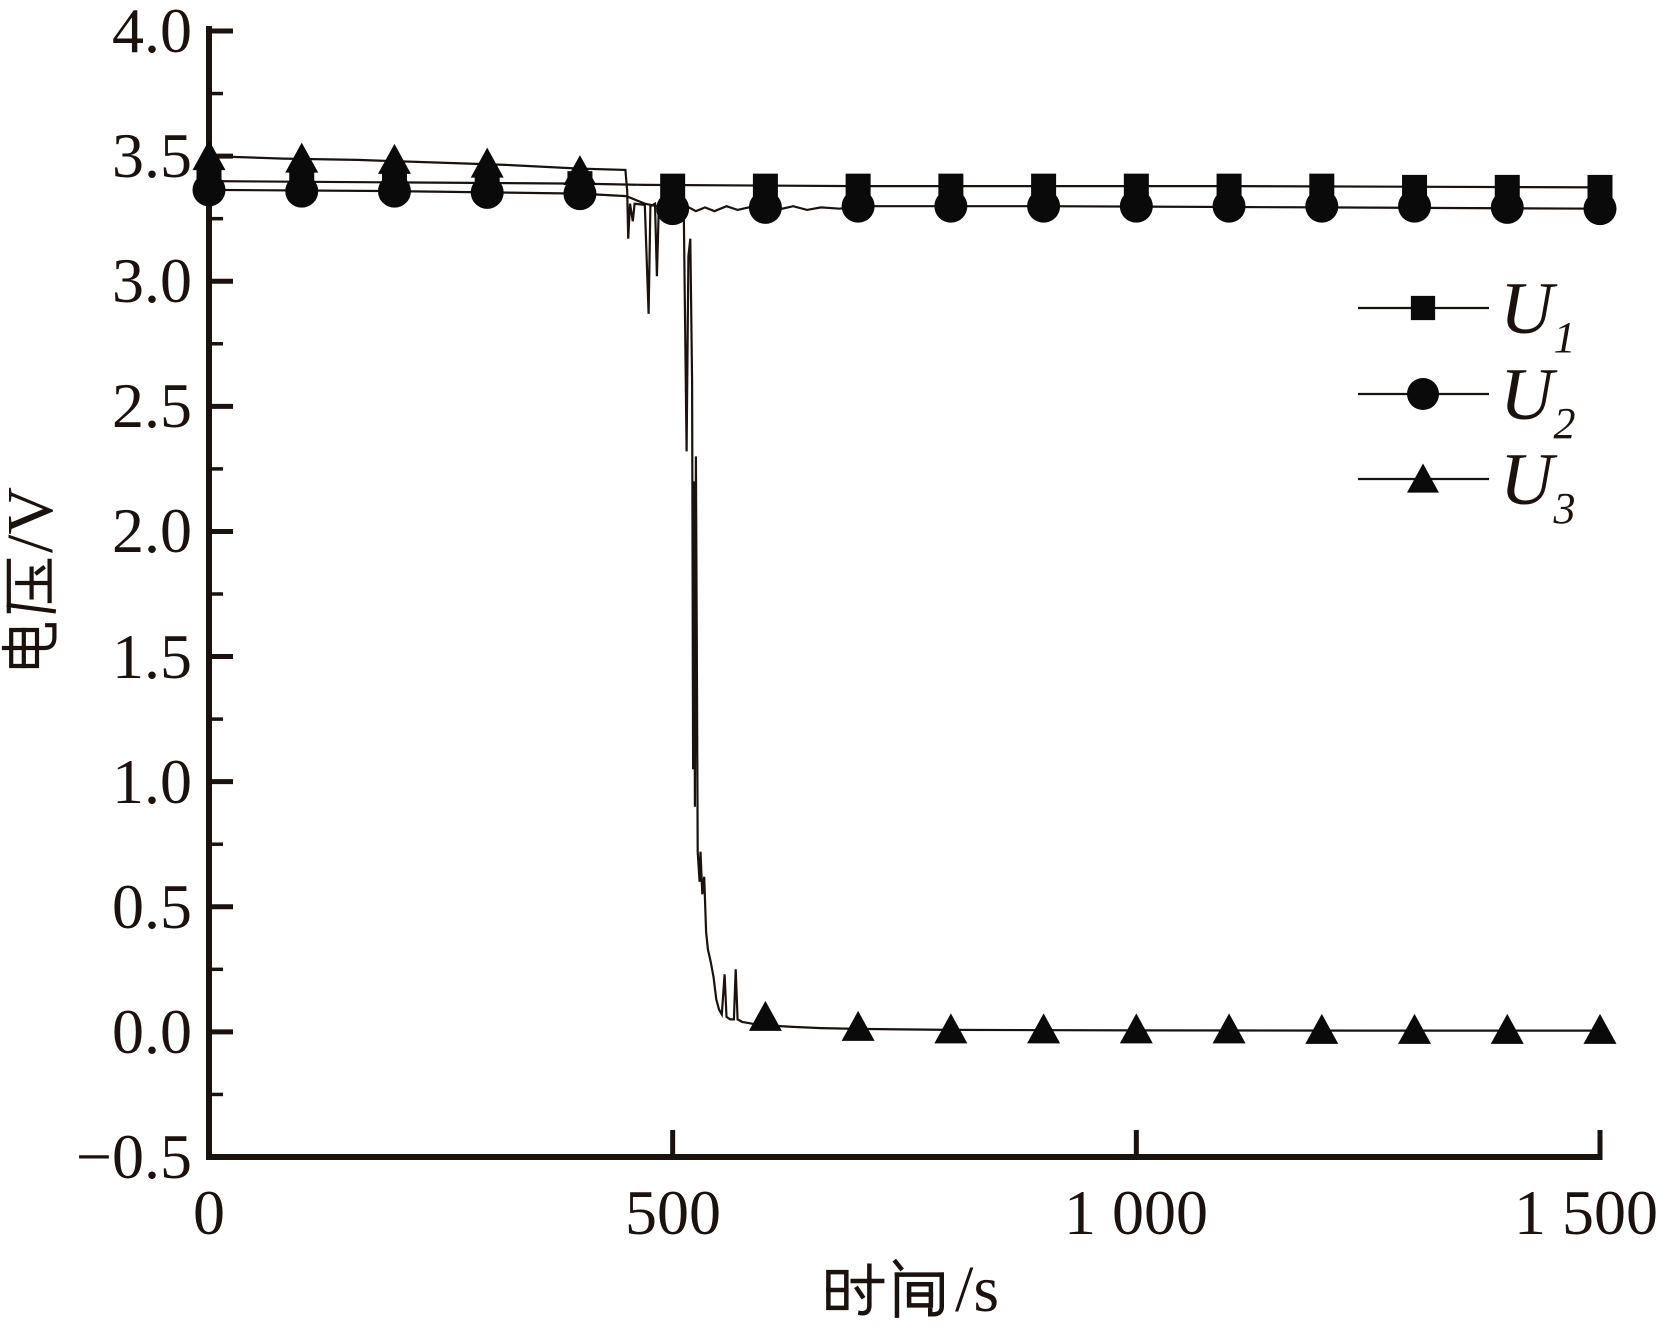 This screenshot has width=1671, height=1338. I want to click on y-tick-label: 4.0, so click(152, 33).